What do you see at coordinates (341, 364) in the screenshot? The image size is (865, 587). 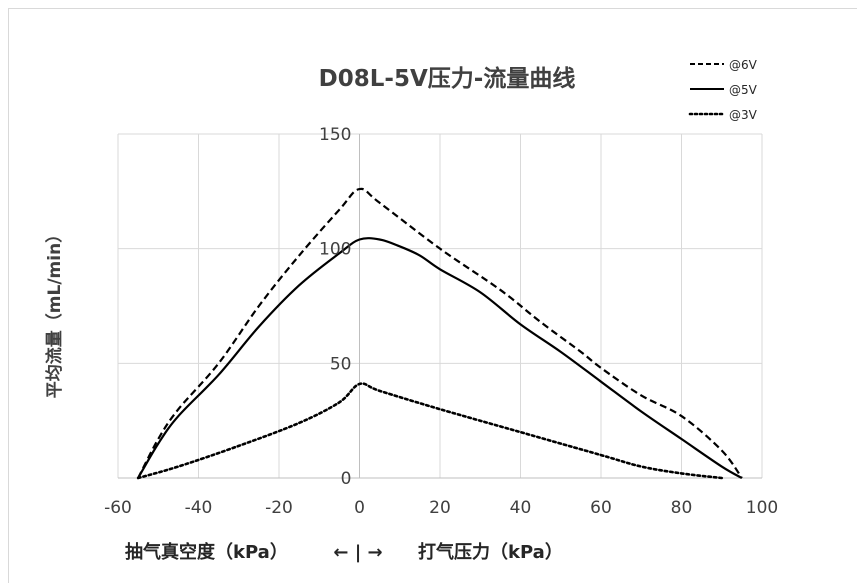 I see `y-tick-label: 50` at bounding box center [341, 364].